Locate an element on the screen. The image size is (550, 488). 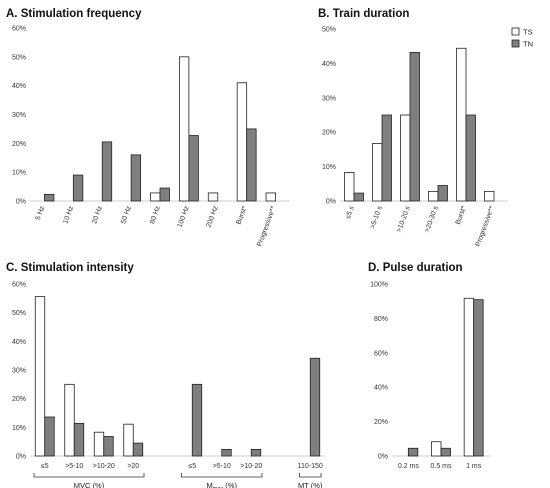
x-tick-label: >10-20 s is located at coordinates (404, 219).